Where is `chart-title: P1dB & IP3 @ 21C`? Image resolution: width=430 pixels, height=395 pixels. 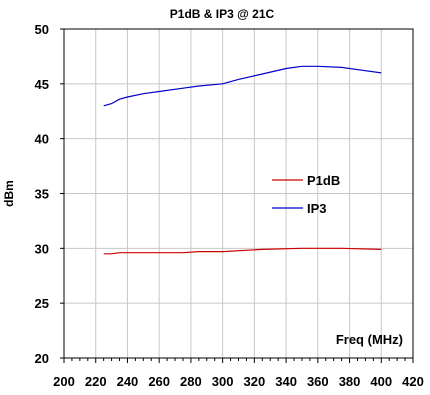
chart-title: P1dB & IP3 @ 21C is located at coordinates (222, 14).